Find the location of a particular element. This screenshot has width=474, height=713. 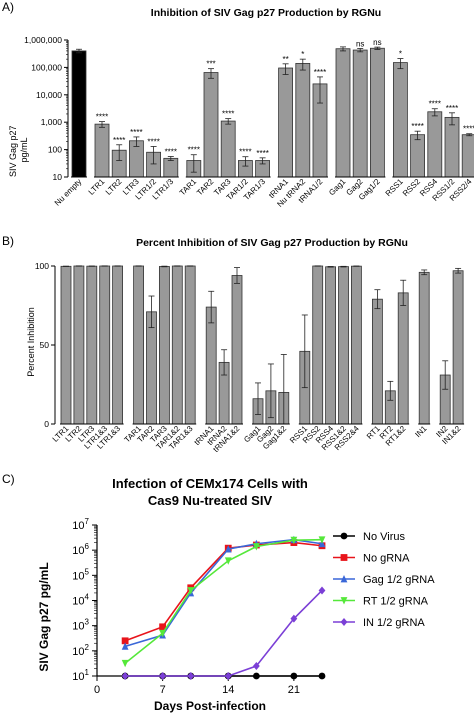

c-ytick-exponent: 5 is located at coordinates (87, 571).